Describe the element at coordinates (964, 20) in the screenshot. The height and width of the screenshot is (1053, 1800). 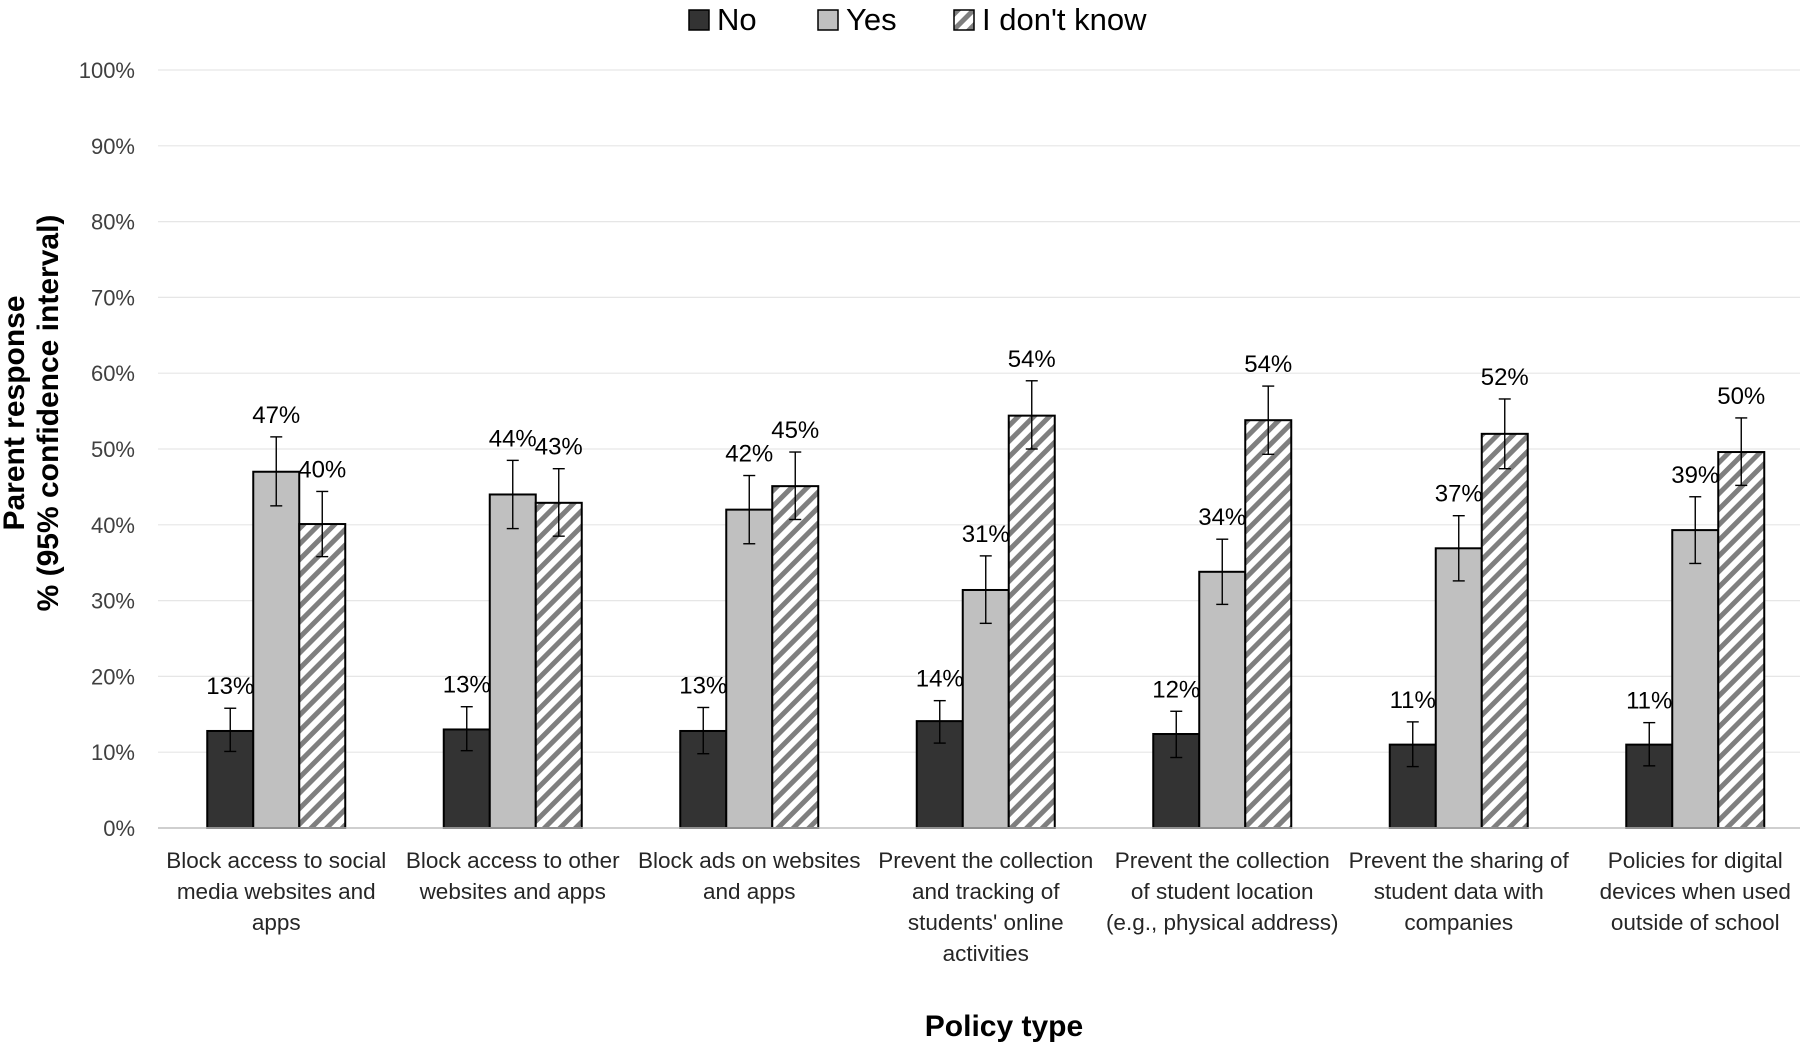
I see `legend-swatch-idk` at that location.